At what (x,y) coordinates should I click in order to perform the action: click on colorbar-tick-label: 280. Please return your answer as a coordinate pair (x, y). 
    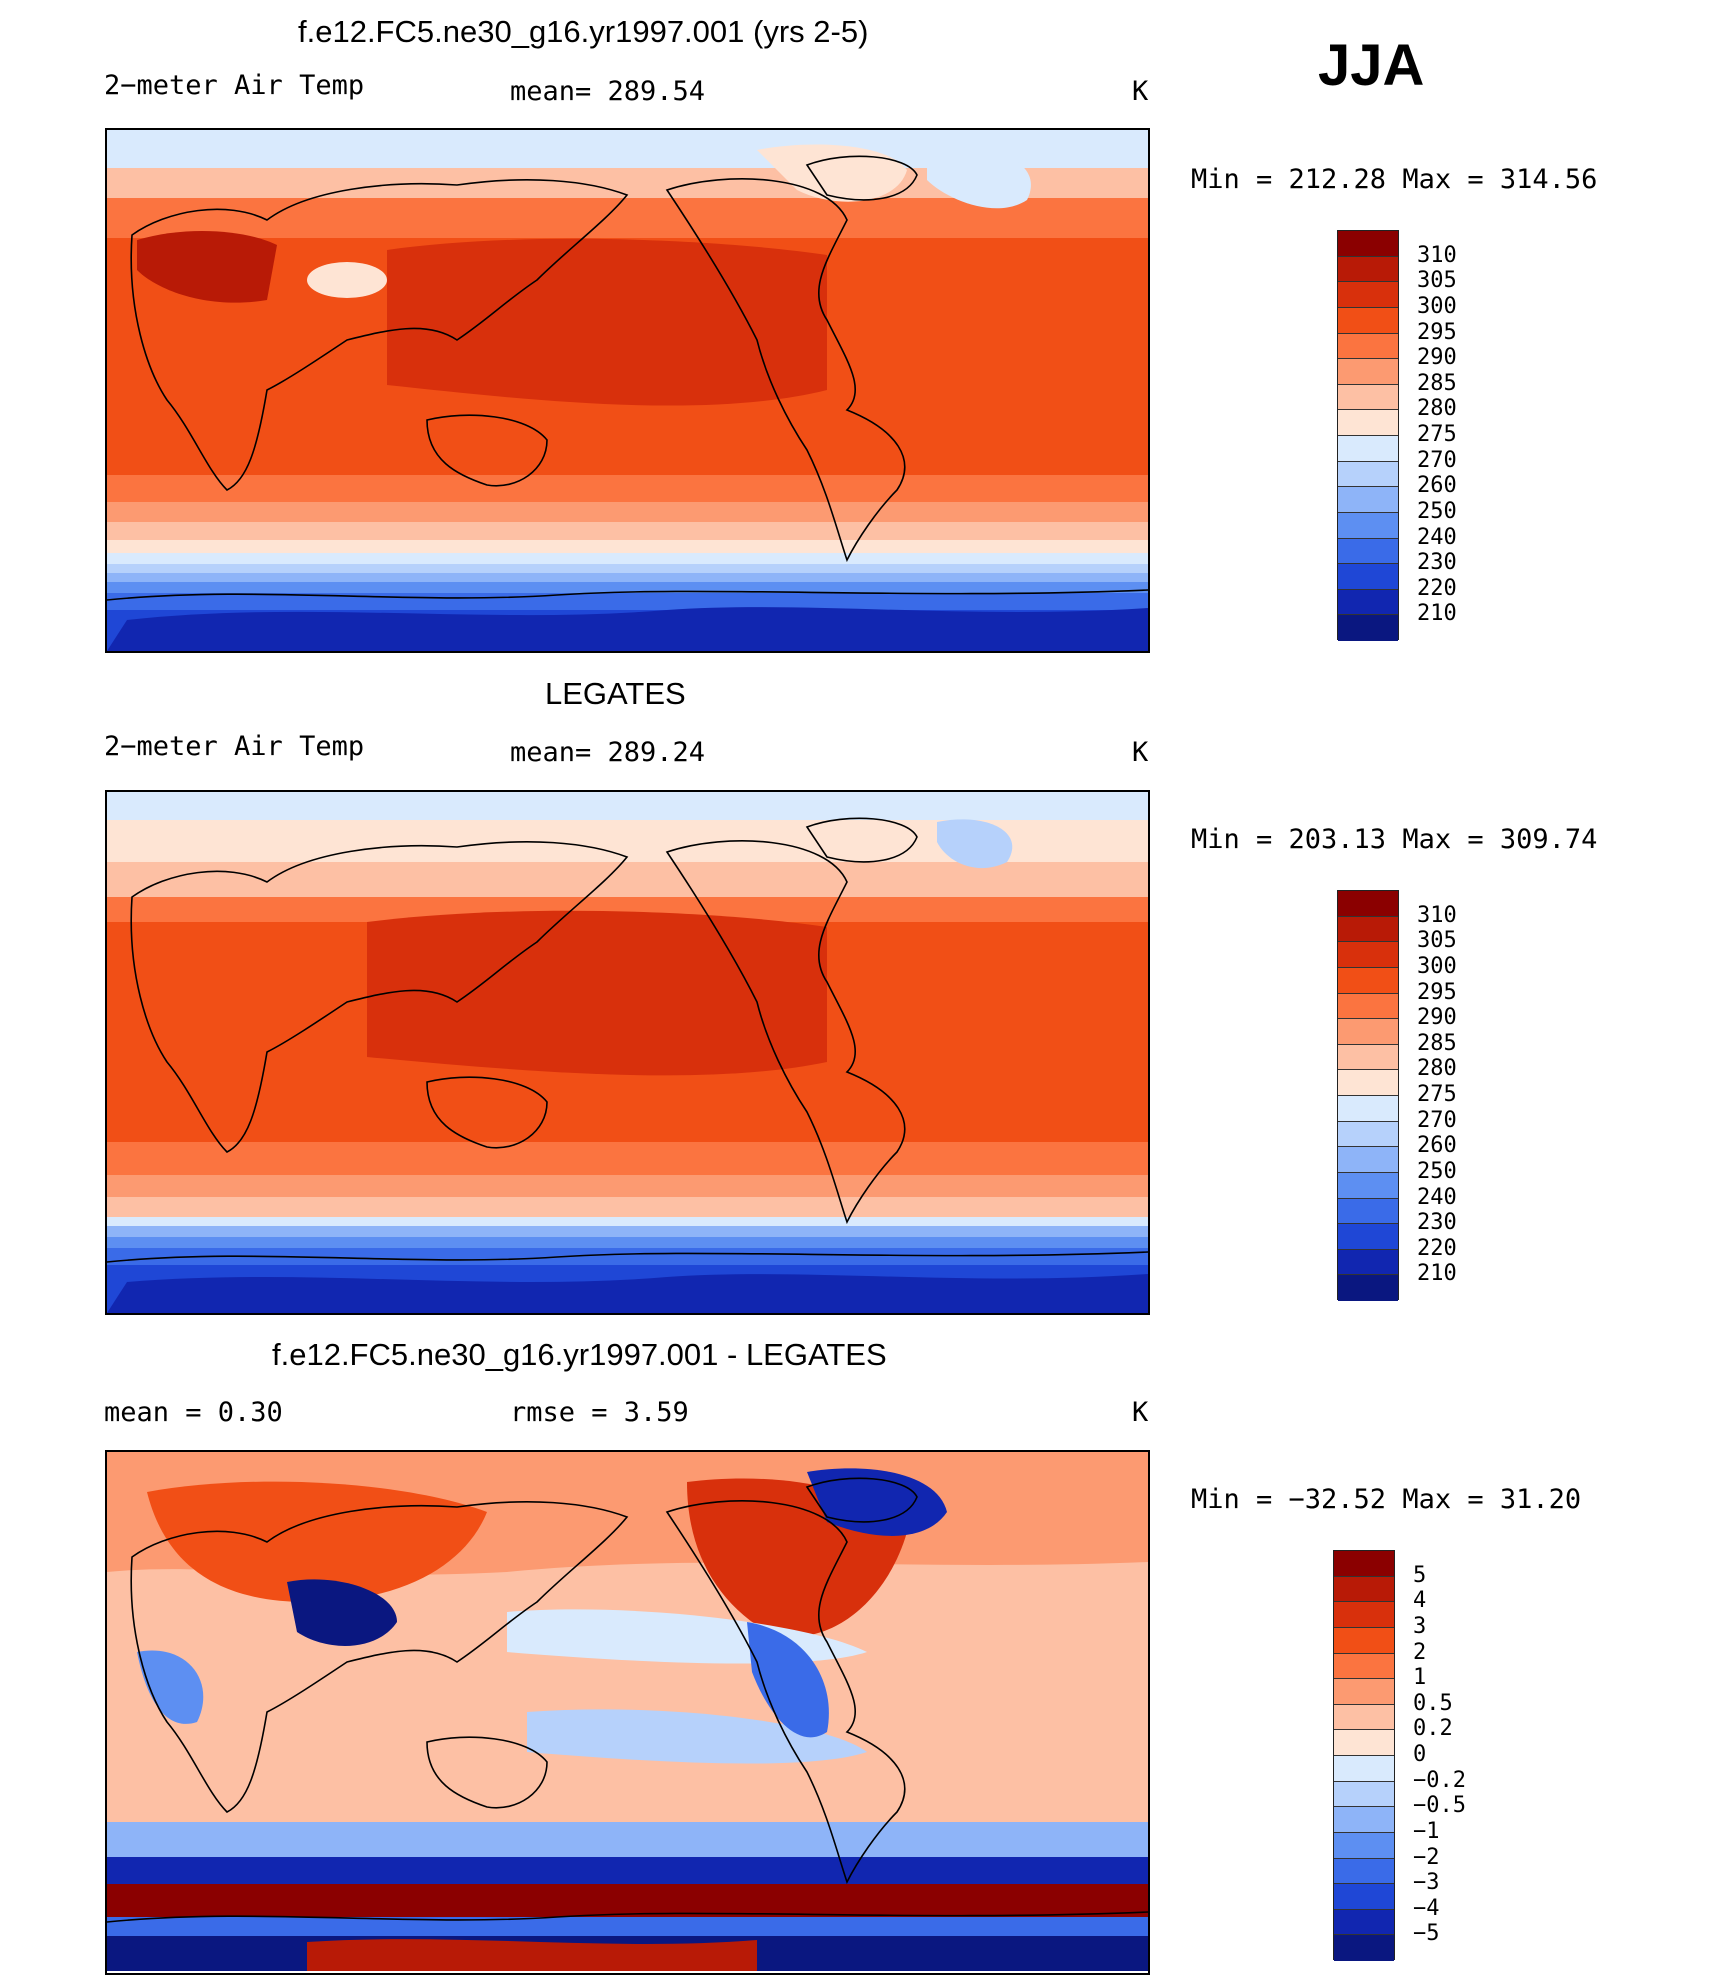
    Looking at the image, I should click on (1437, 1069).